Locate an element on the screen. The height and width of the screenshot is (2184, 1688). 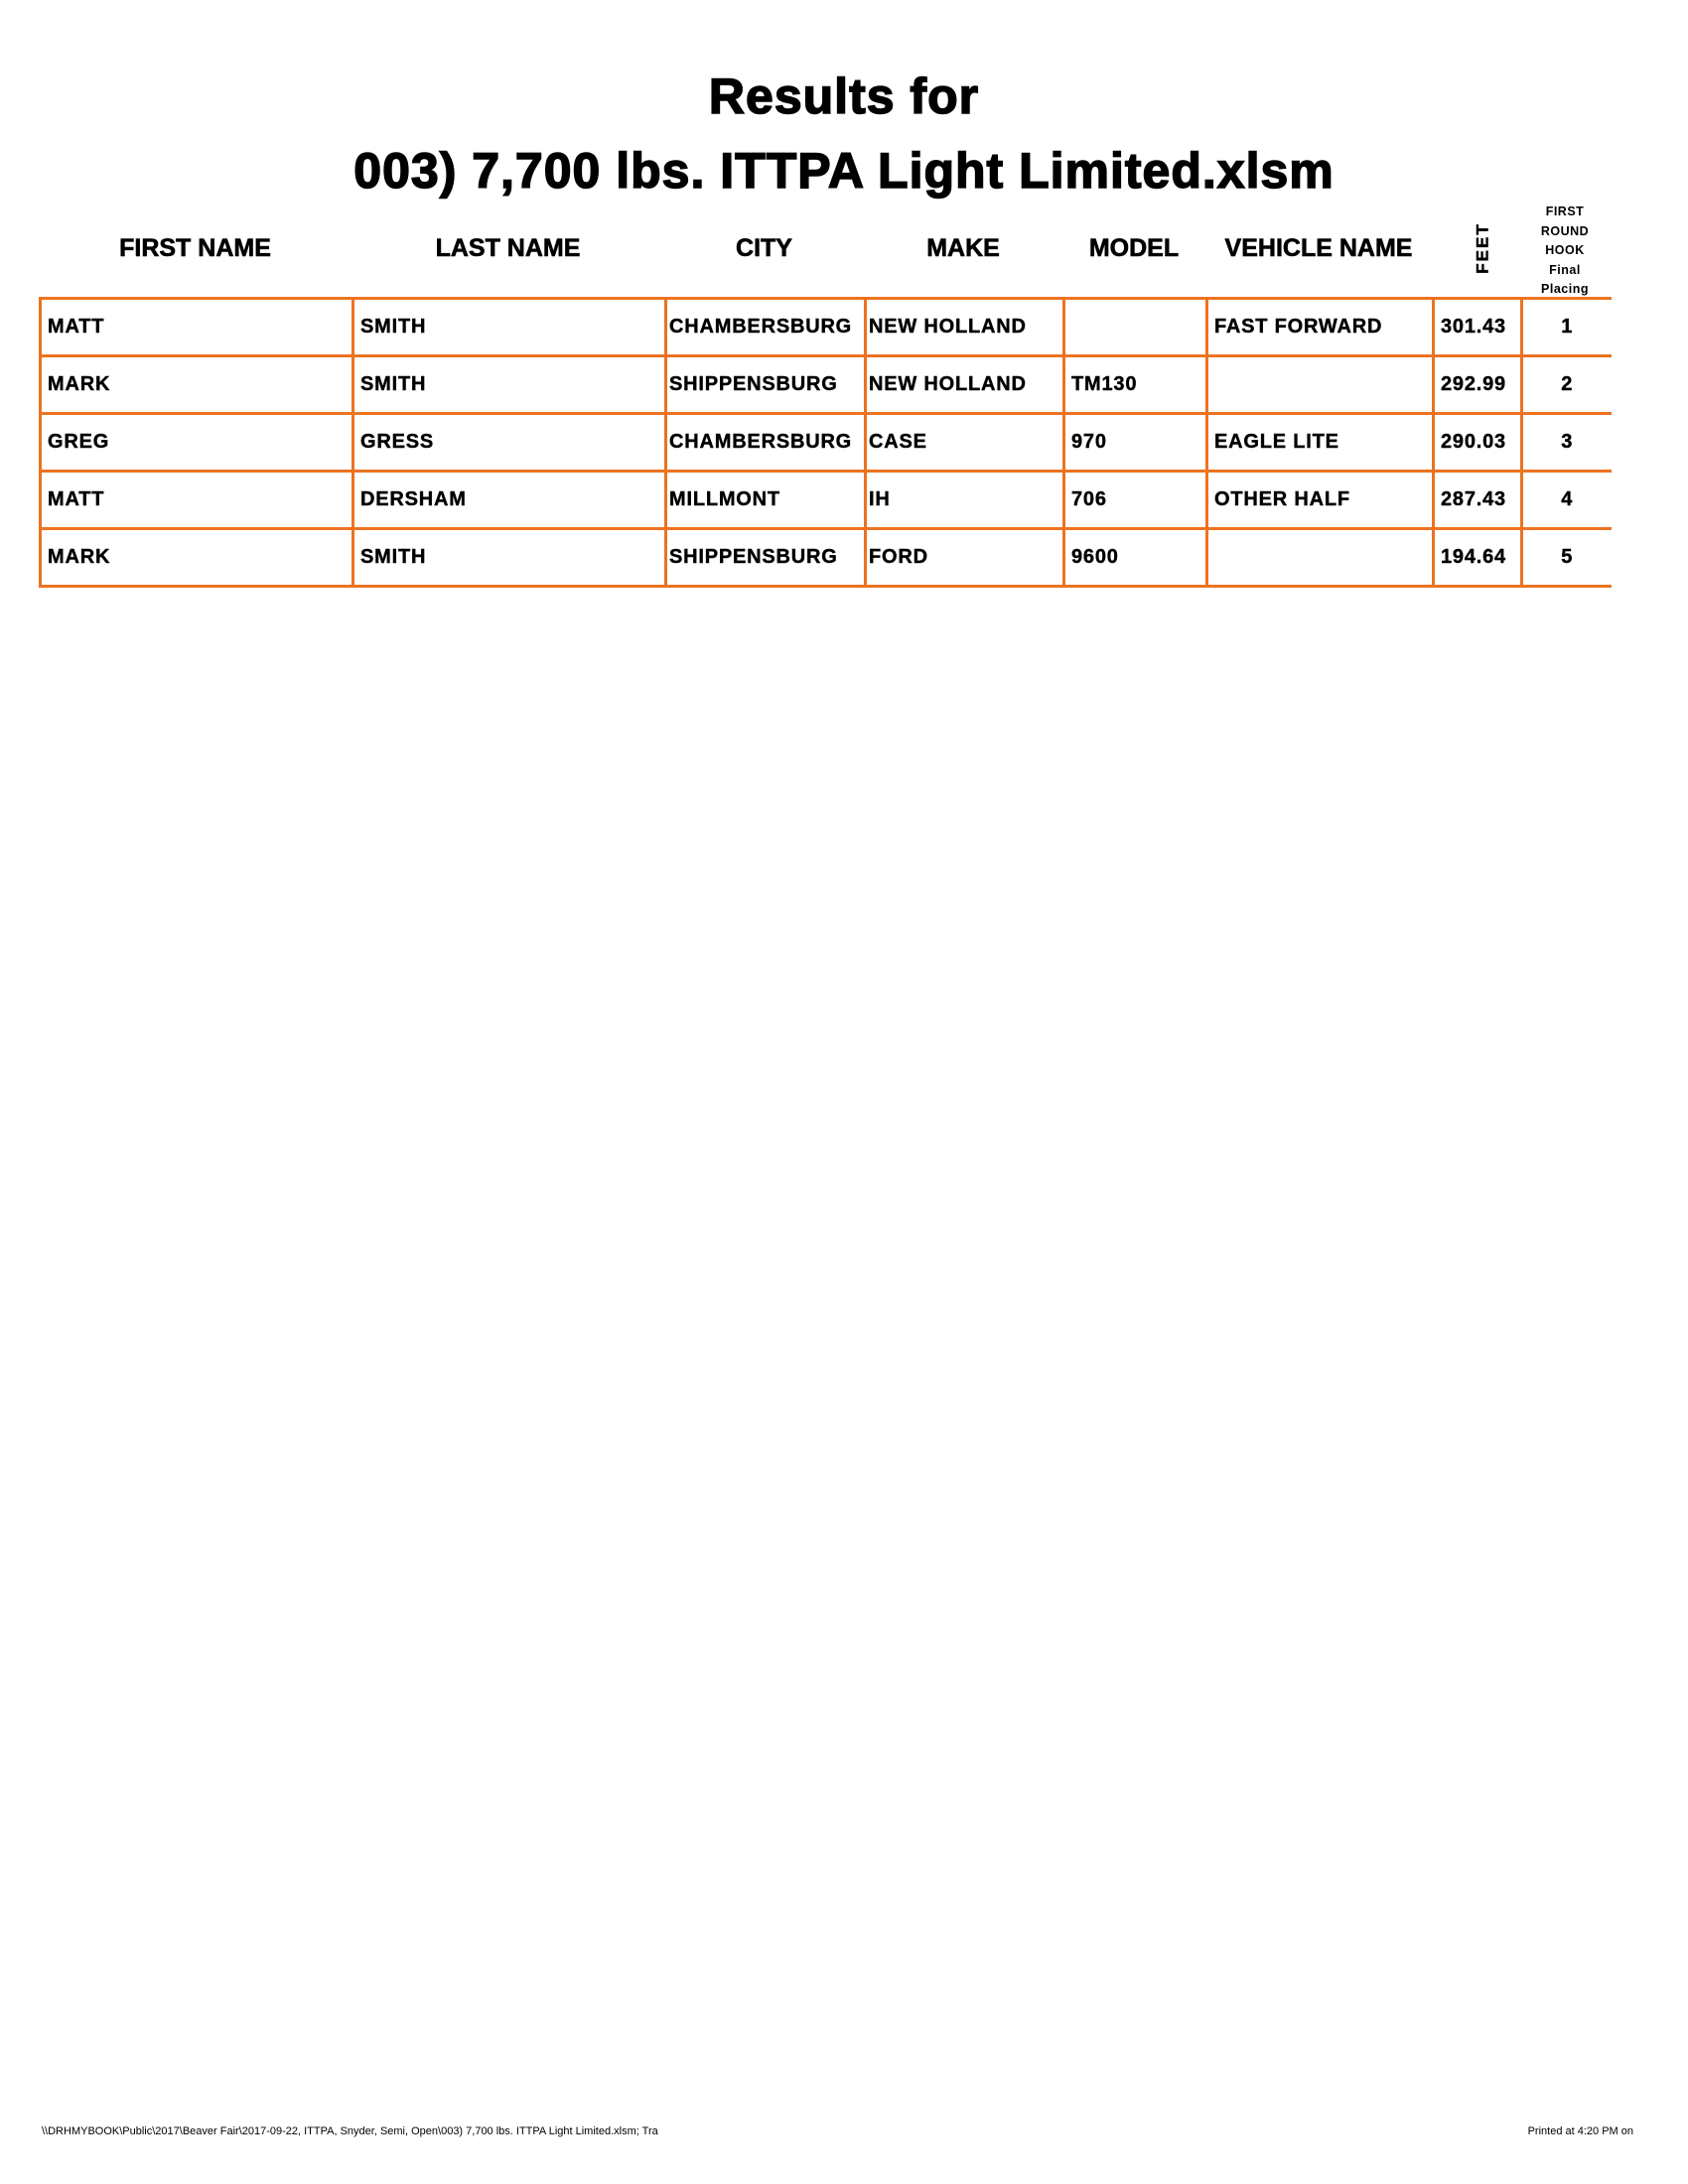
header-placing-line: ROUND is located at coordinates (1565, 230).